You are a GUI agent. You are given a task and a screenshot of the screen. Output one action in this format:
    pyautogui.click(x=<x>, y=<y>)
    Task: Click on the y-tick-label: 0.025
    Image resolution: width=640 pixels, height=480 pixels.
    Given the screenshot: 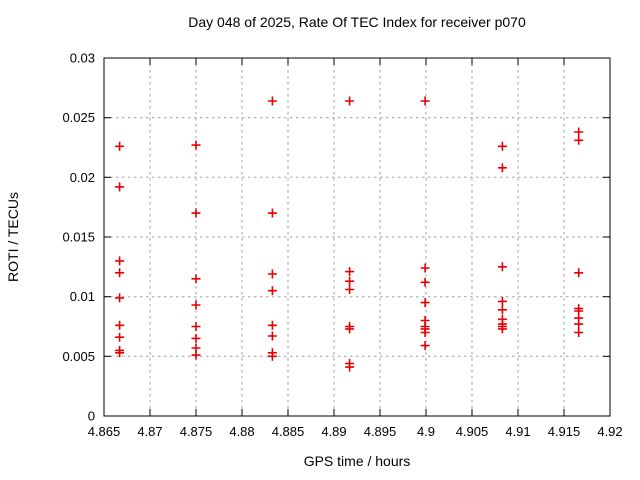 What is the action you would take?
    pyautogui.click(x=78, y=117)
    